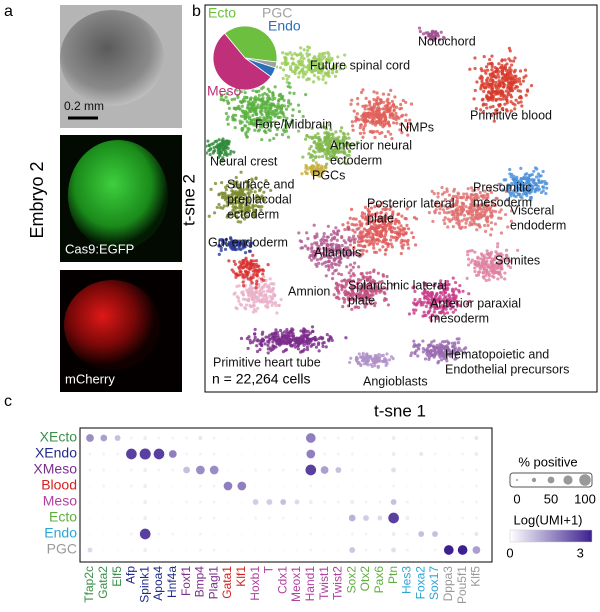 This screenshot has height=612, width=600. What do you see at coordinates (90, 378) in the screenshot?
I see `image-label: mCherry` at bounding box center [90, 378].